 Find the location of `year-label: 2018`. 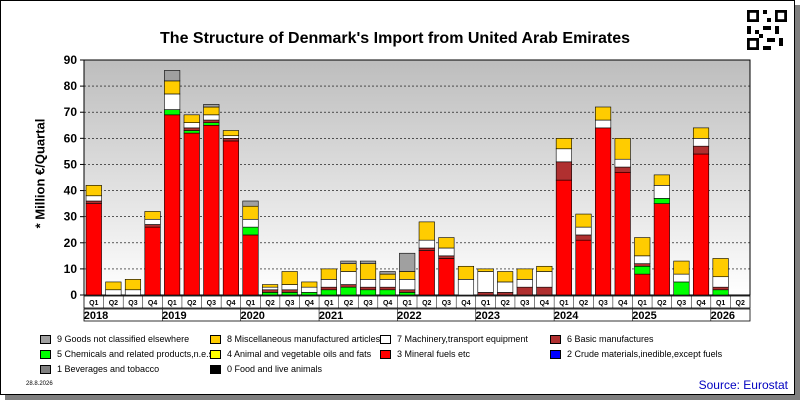

year-label: 2018 is located at coordinates (96, 316).